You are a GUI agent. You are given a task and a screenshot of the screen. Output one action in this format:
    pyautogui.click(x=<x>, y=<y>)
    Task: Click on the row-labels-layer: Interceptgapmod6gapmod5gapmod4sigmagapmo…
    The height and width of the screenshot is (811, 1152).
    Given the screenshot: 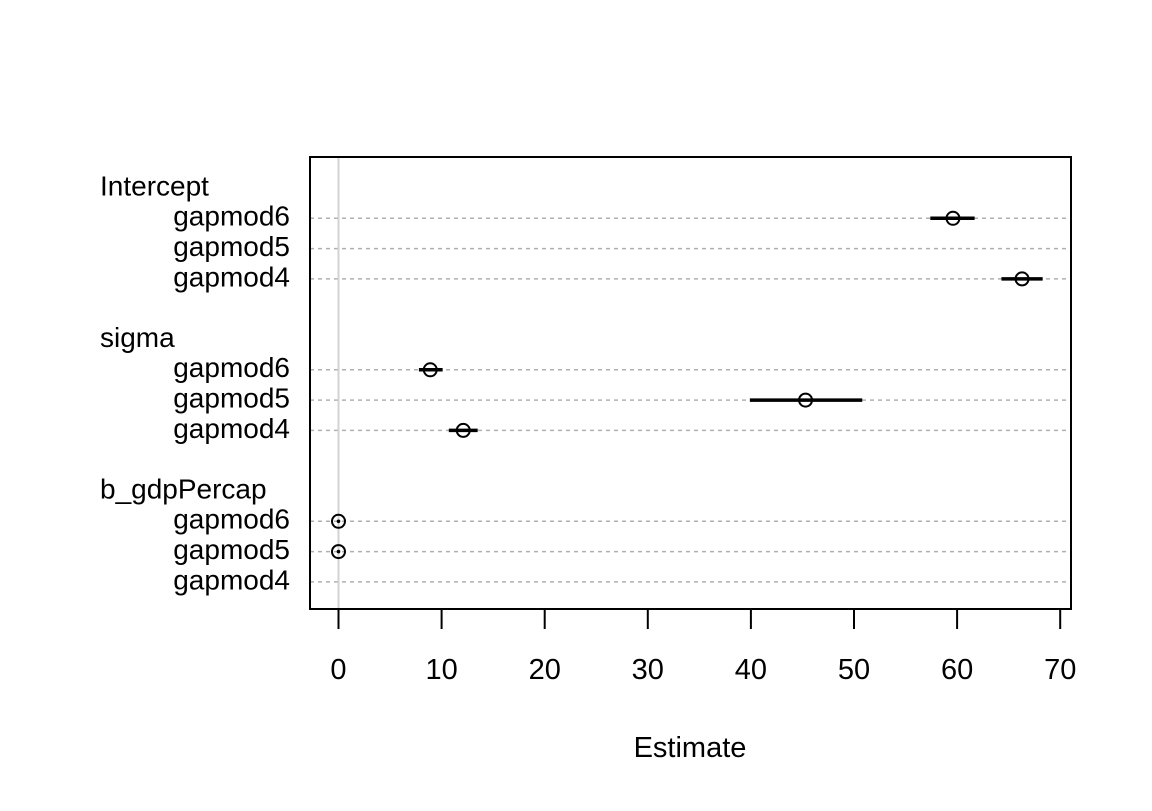 What is the action you would take?
    pyautogui.click(x=195, y=382)
    